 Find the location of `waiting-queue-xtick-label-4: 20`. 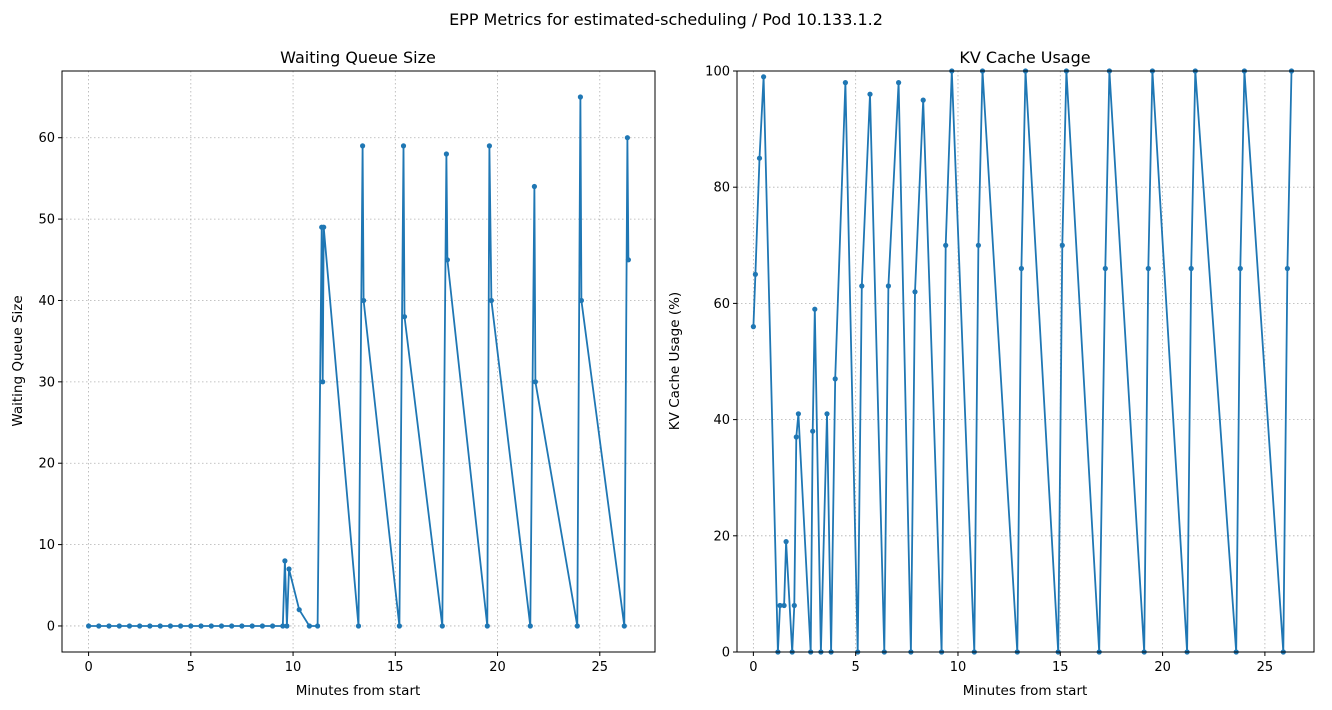

waiting-queue-xtick-label-4: 20 is located at coordinates (497, 667).